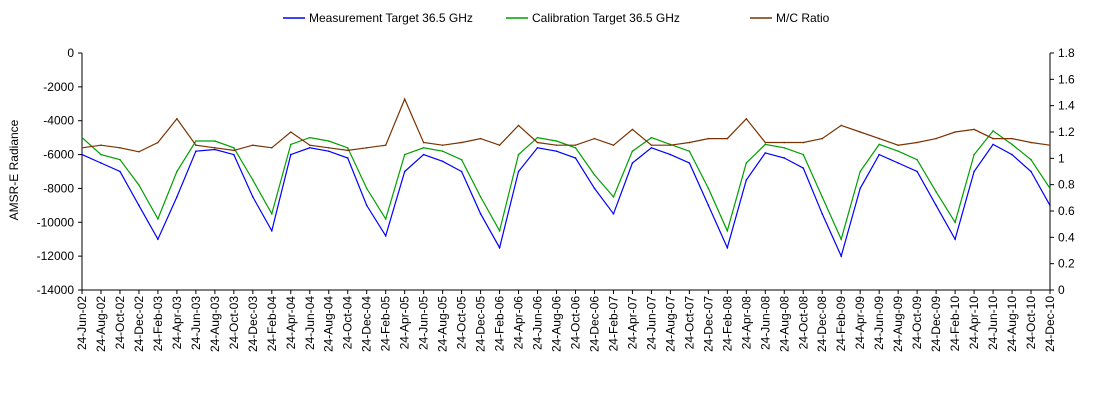 This screenshot has height=400, width=1113. I want to click on y2-tick-label: 1.2, so click(1066, 132).